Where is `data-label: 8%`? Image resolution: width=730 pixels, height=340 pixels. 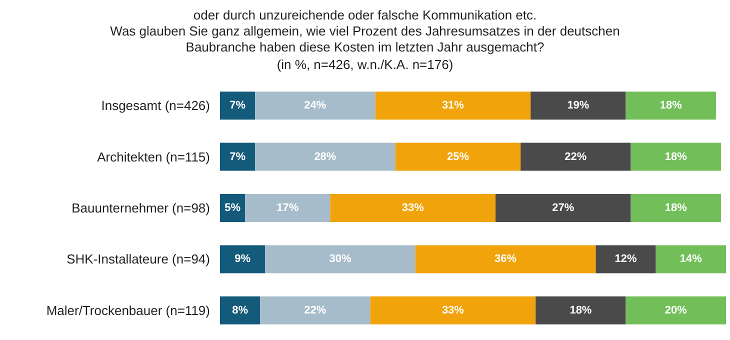 data-label: 8% is located at coordinates (240, 310).